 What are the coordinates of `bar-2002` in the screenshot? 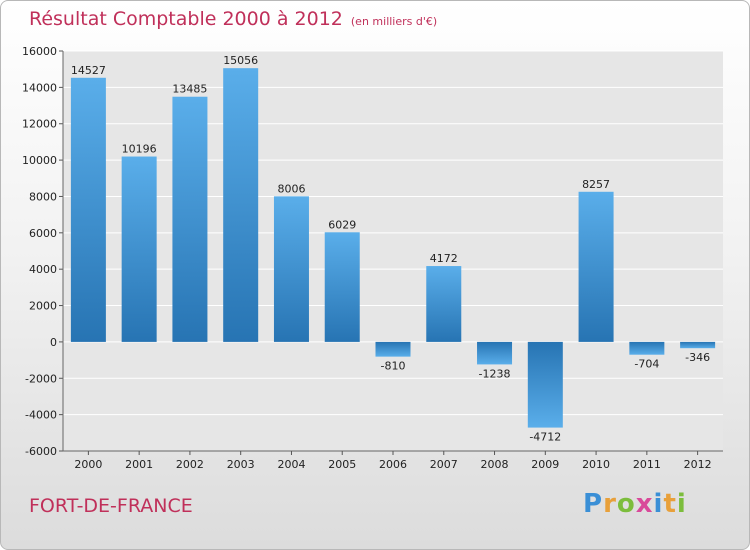 It's located at (190, 219).